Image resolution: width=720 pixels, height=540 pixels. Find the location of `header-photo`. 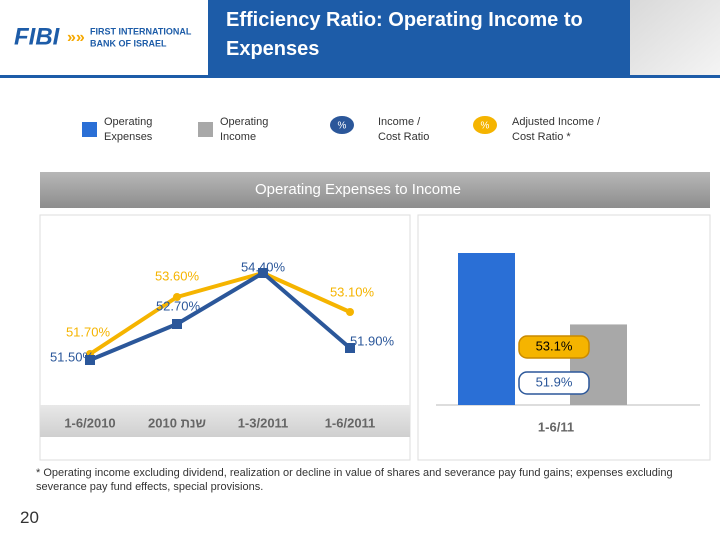

header-photo is located at coordinates (675, 37).